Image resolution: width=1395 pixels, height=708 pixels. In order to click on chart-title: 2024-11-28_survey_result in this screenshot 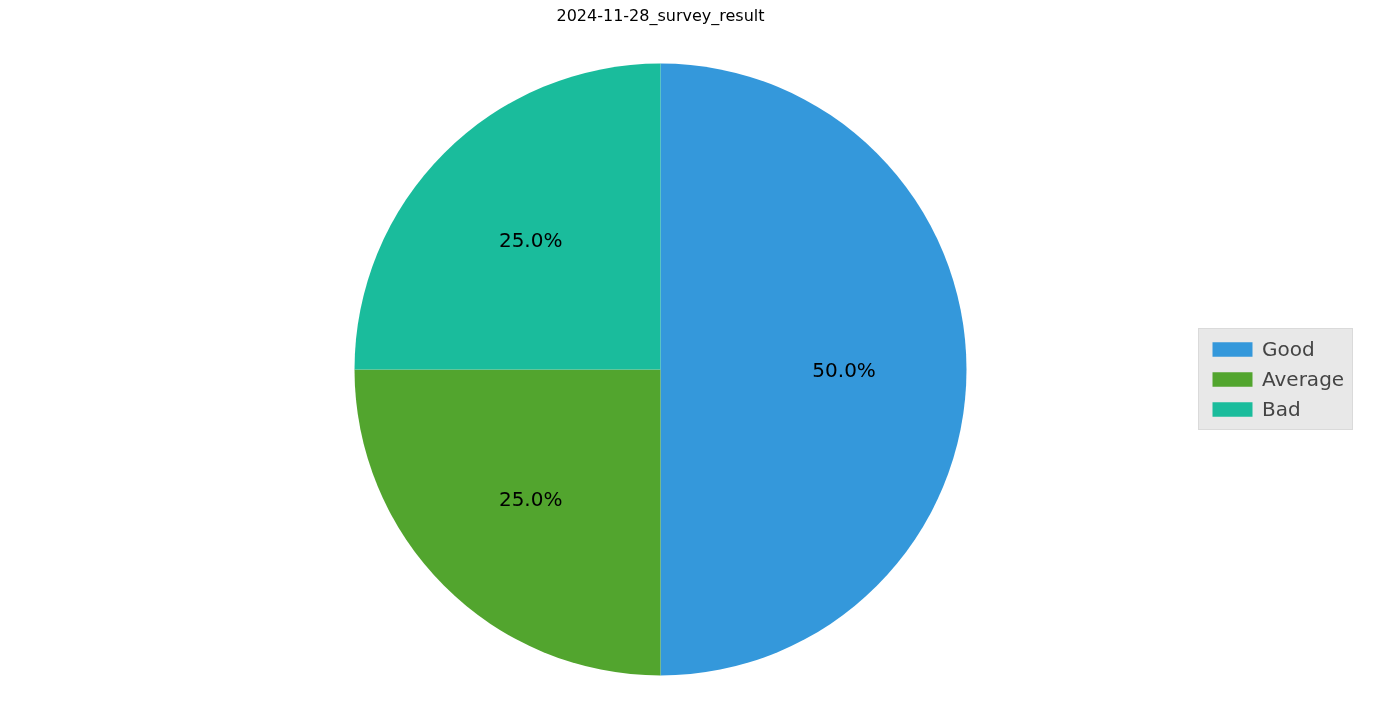, I will do `click(660, 16)`.